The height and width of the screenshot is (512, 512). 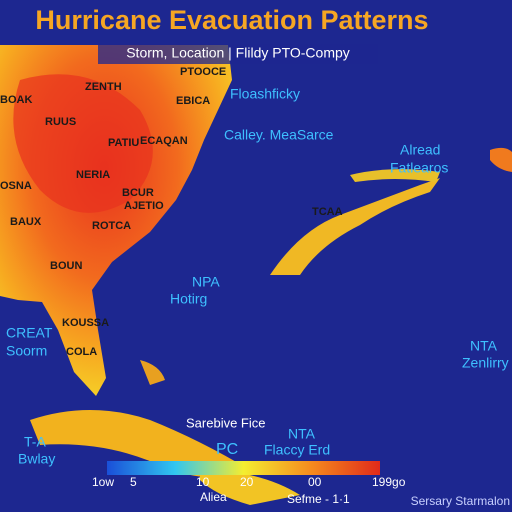 What do you see at coordinates (265, 94) in the screenshot?
I see `map-label: Floashficky` at bounding box center [265, 94].